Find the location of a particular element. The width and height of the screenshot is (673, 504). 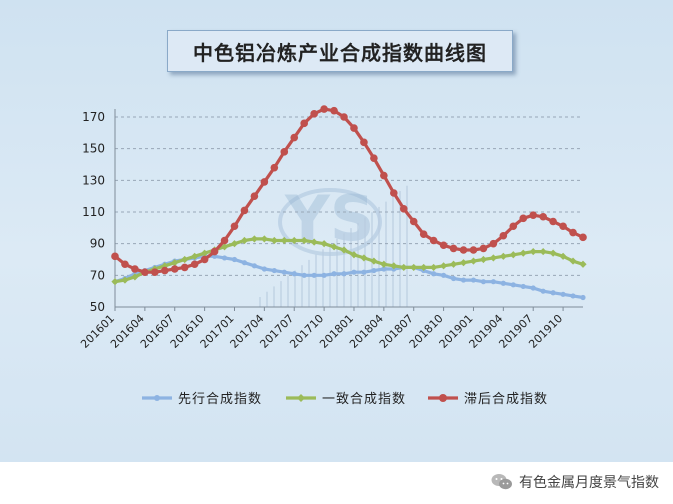

wechat-icon is located at coordinates (501, 482).